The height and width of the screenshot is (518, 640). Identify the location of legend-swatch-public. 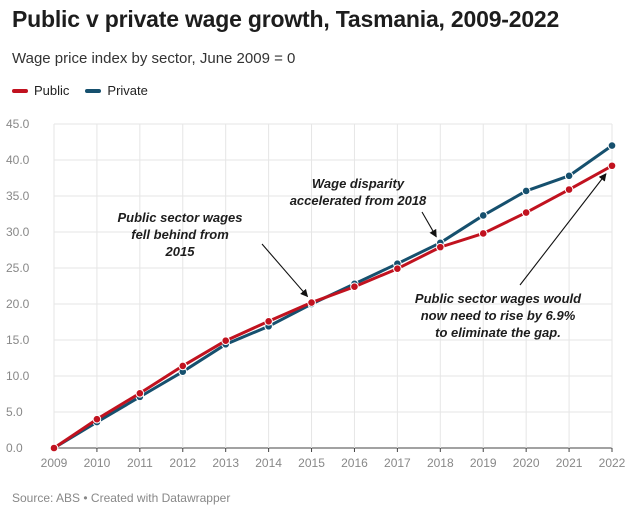
(20, 90).